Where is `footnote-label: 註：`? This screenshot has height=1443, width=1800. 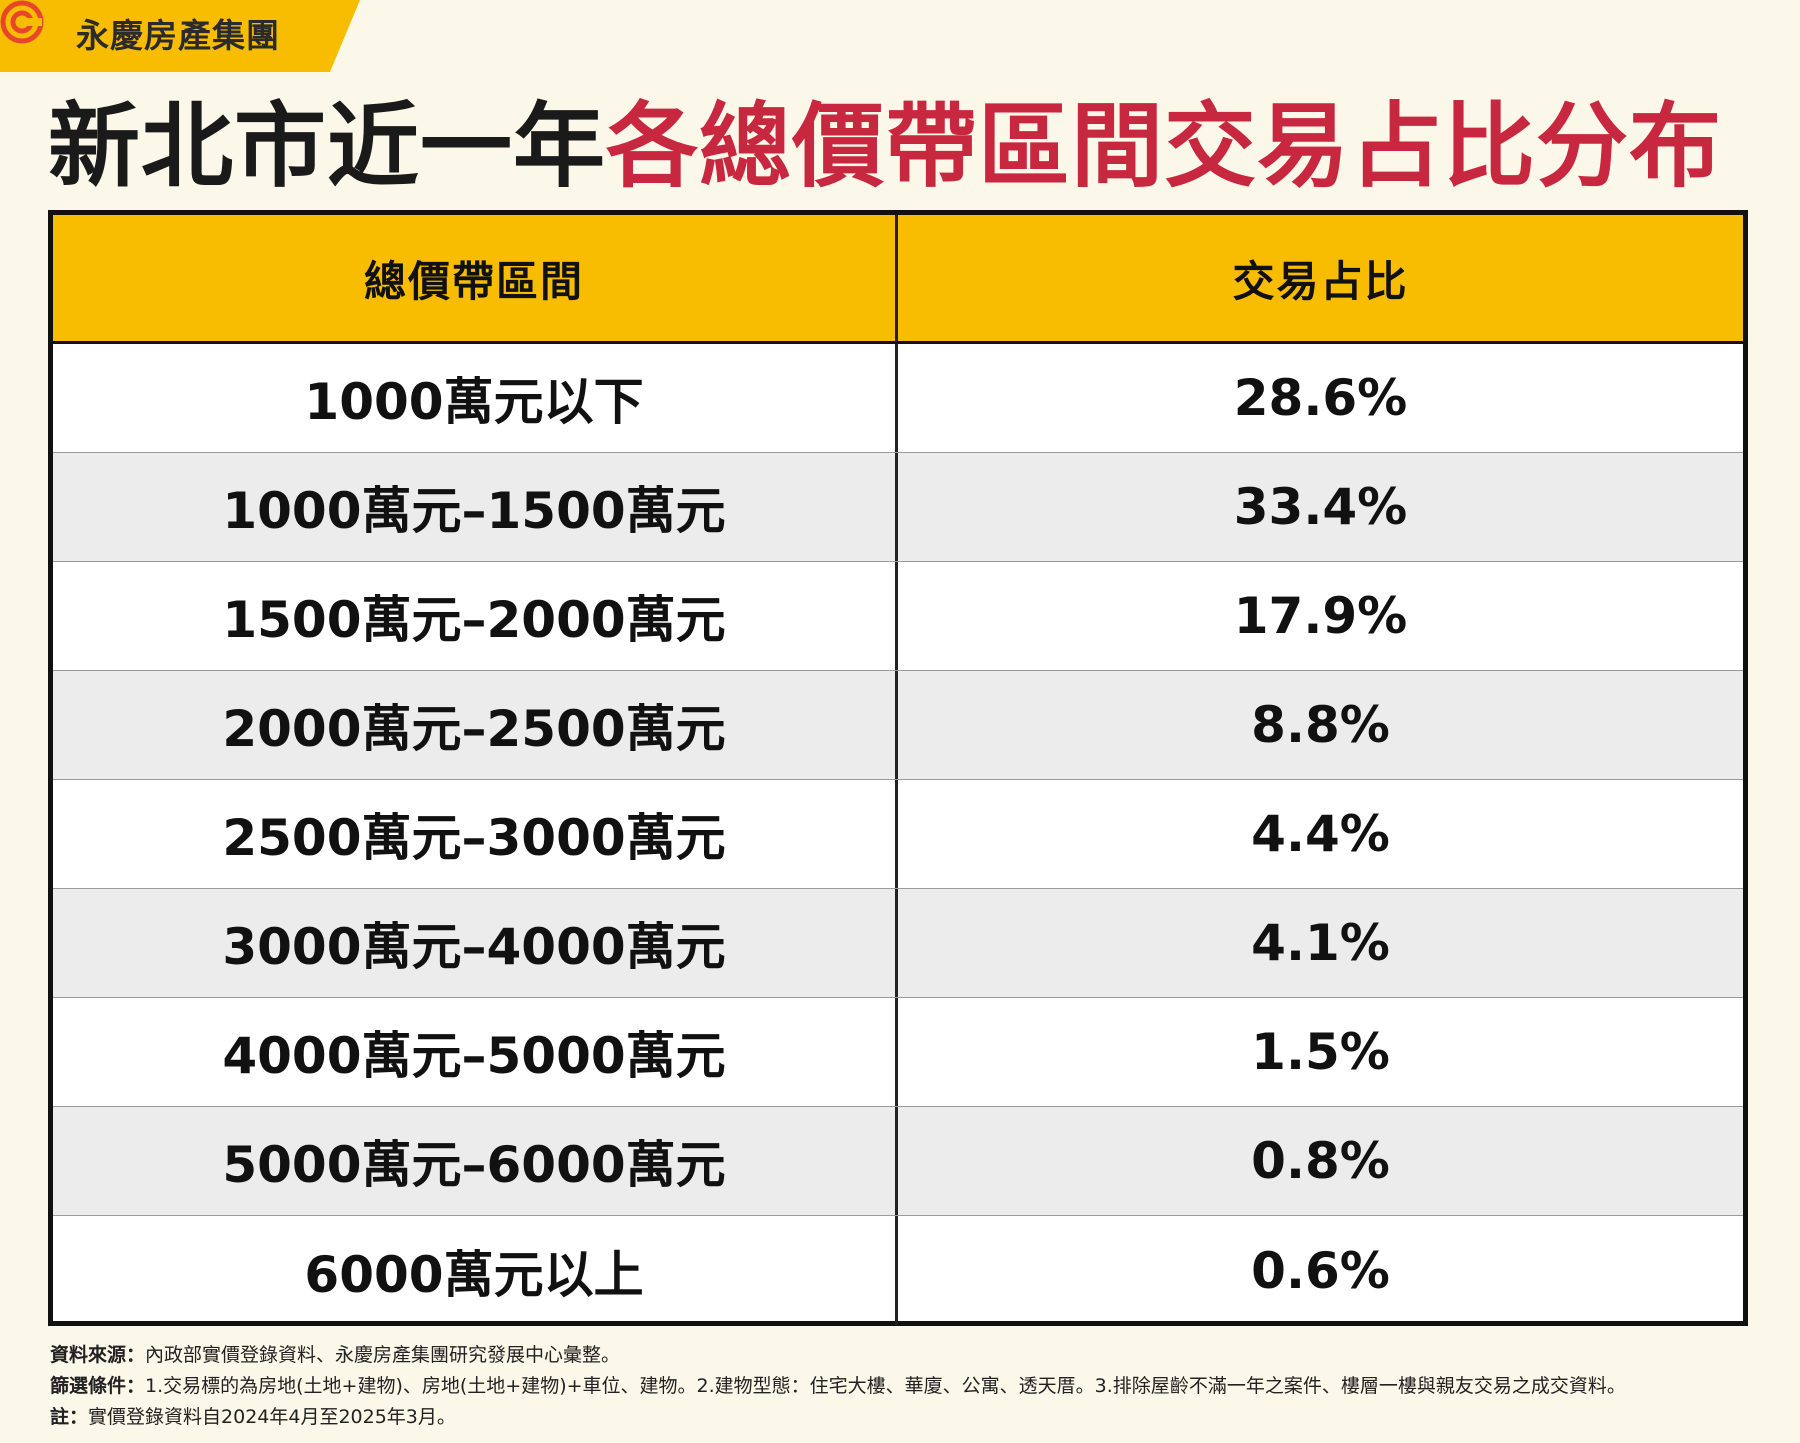 footnote-label: 註： is located at coordinates (69, 1417).